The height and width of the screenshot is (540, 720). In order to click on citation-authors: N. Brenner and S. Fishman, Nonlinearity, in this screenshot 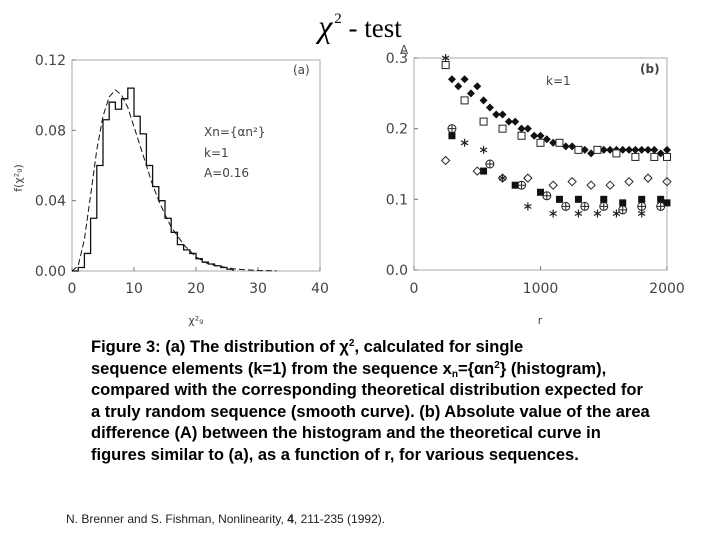, I will do `click(177, 519)`.